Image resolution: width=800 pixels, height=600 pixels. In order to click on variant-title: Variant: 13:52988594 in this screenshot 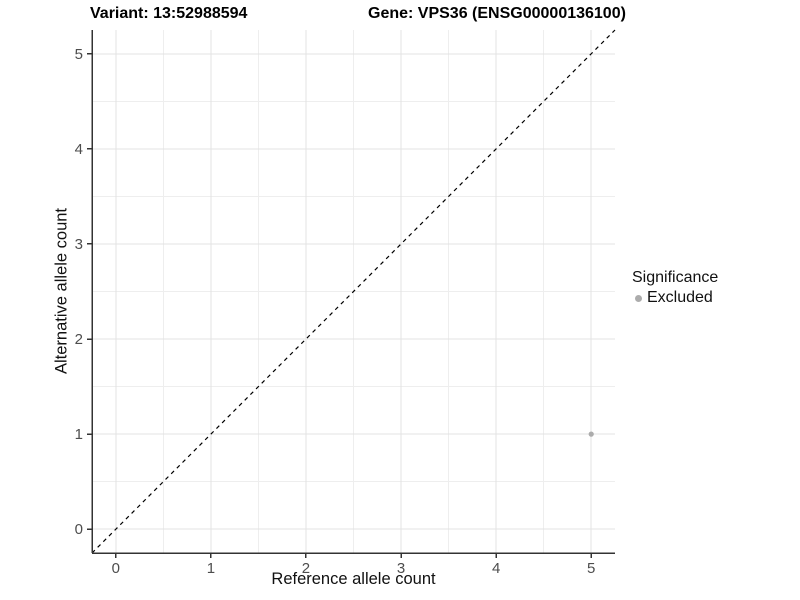, I will do `click(169, 13)`.